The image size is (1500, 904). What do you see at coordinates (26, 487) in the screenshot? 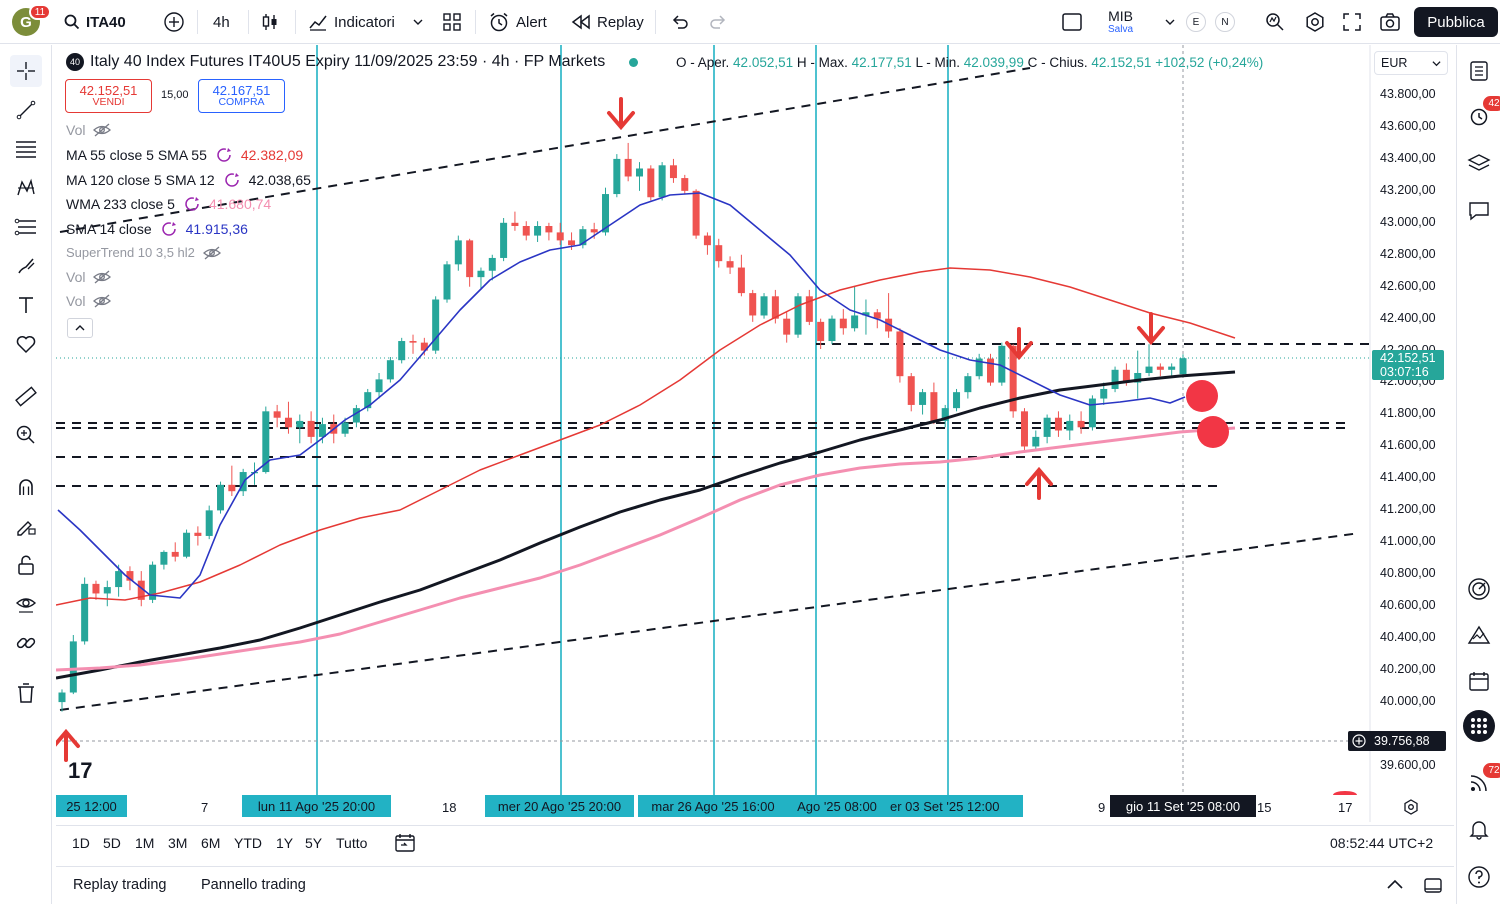
I see `magnet-tool` at bounding box center [26, 487].